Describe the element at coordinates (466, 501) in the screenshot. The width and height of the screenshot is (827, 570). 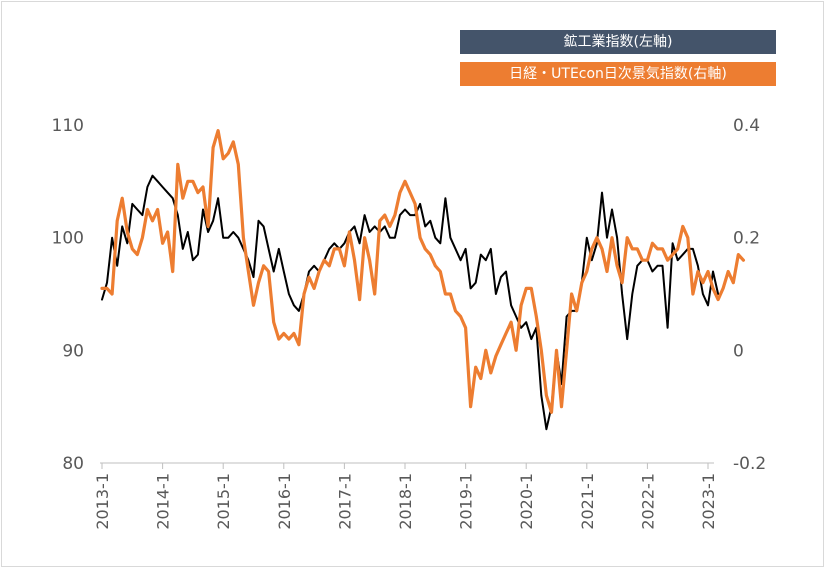
I see `x-tick-label: 2019-1` at that location.